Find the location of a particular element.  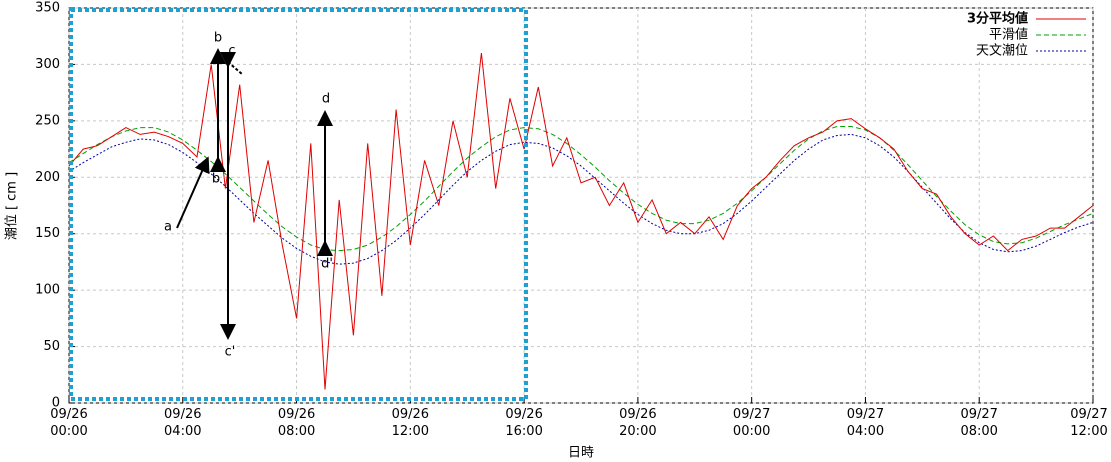

x-tick-label: 09/27 12:00 is located at coordinates (1089, 423).